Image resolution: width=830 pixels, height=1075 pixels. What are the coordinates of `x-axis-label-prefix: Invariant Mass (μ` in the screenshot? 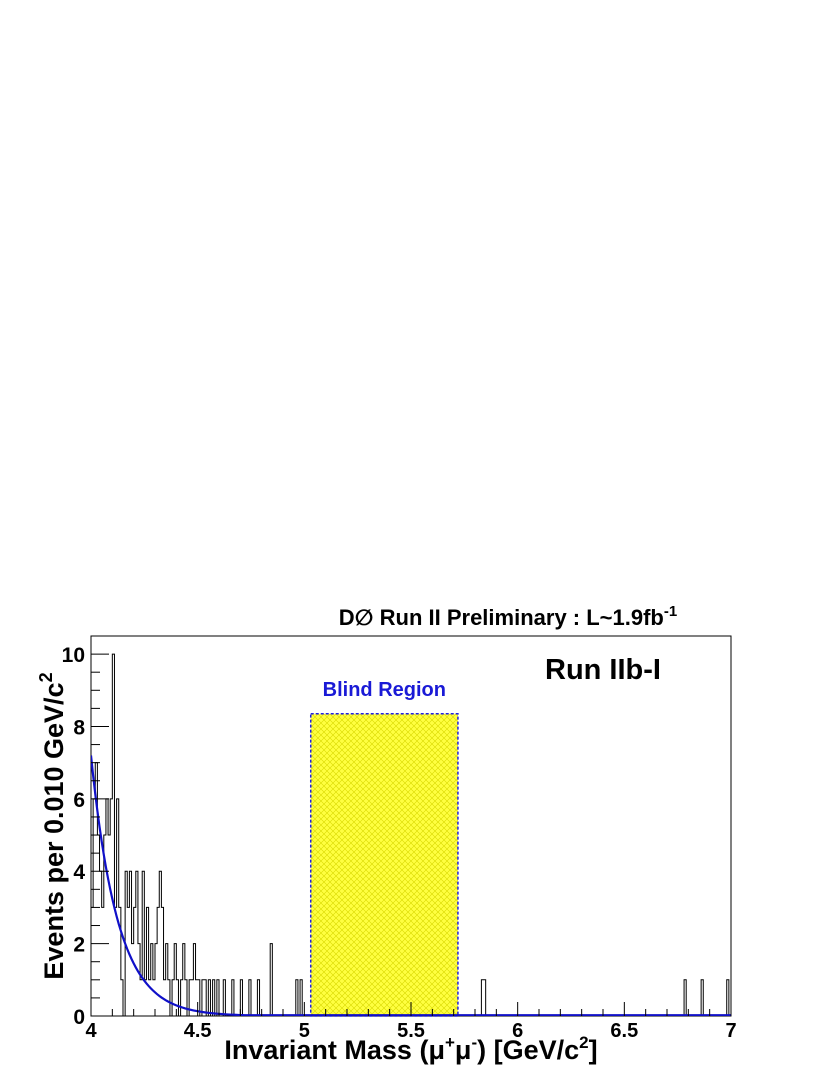 It's located at (334, 1050).